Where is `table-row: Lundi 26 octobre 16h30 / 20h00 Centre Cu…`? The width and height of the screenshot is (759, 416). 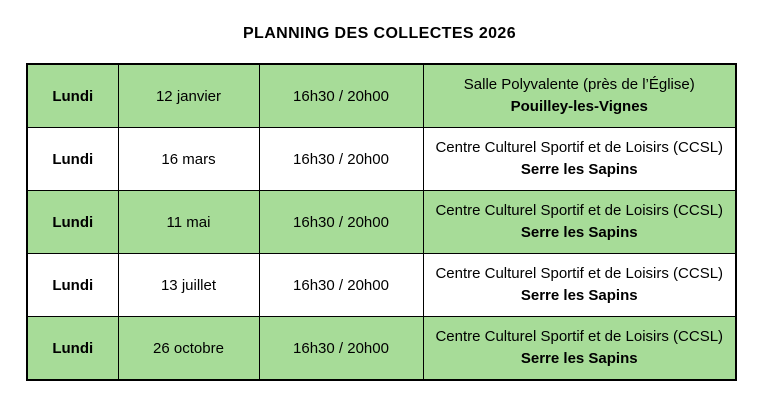 table-row: Lundi 26 octobre 16h30 / 20h00 Centre Cu… is located at coordinates (381, 348).